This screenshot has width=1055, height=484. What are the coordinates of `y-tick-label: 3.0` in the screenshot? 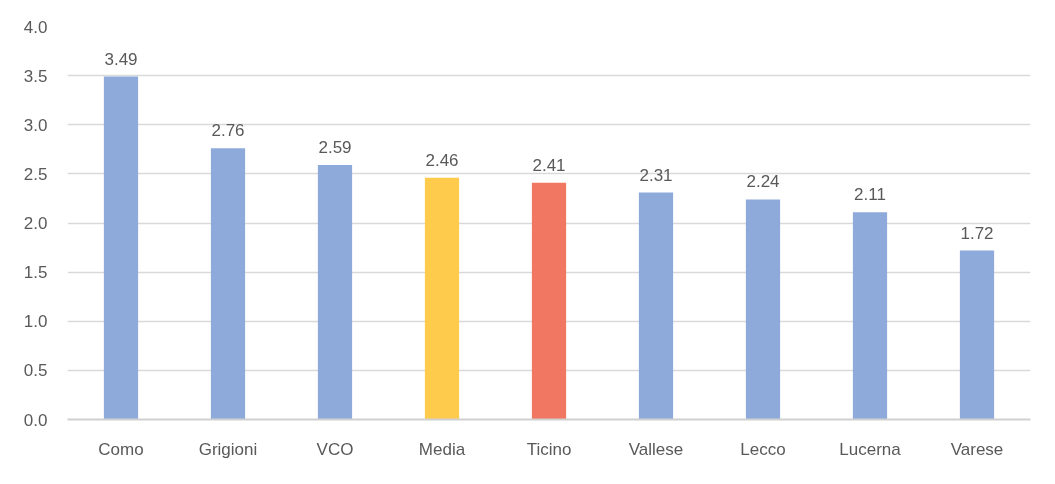 It's located at (35, 125).